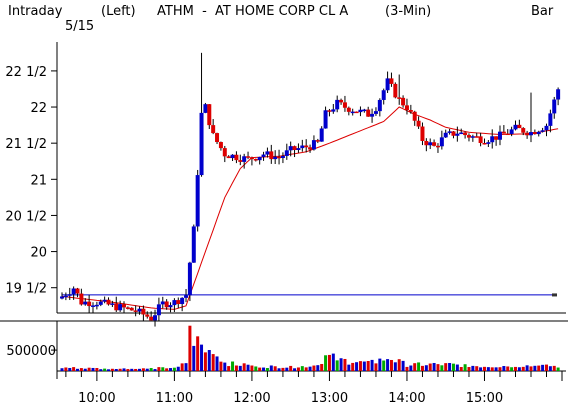  I want to click on price-tick-label: 19 1/2, so click(26, 289).